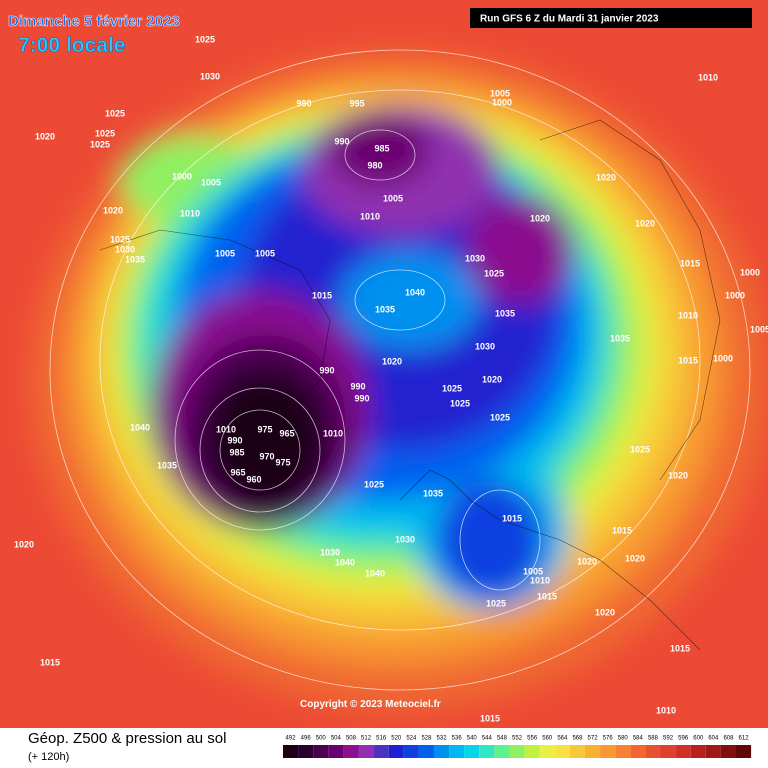 The width and height of the screenshot is (768, 768). I want to click on time: 7:00 locale, so click(71, 45).